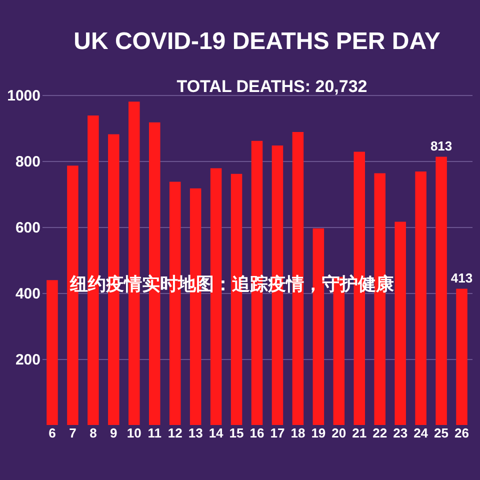 This screenshot has width=480, height=480. Describe the element at coordinates (216, 433) in the screenshot. I see `x-tick-label: 14` at that location.